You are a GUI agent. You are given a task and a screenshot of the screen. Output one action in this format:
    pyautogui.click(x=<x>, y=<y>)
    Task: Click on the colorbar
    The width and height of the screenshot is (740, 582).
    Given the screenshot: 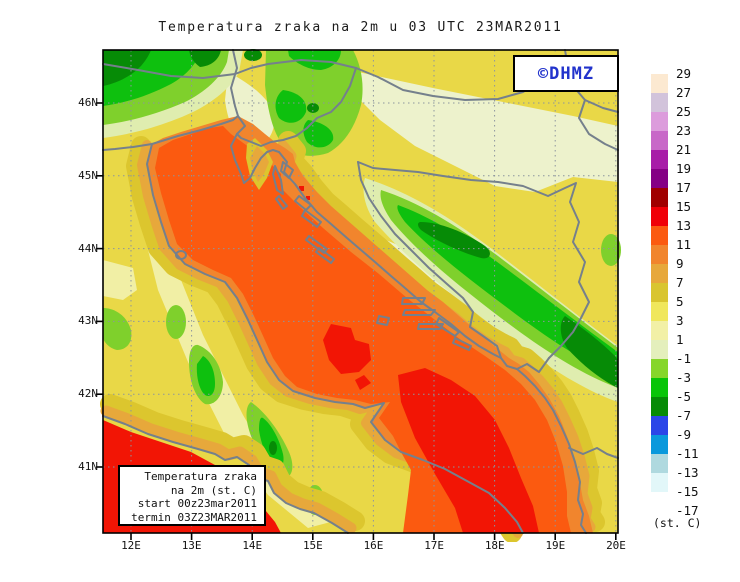 What is the action you would take?
    pyautogui.click(x=659, y=292)
    